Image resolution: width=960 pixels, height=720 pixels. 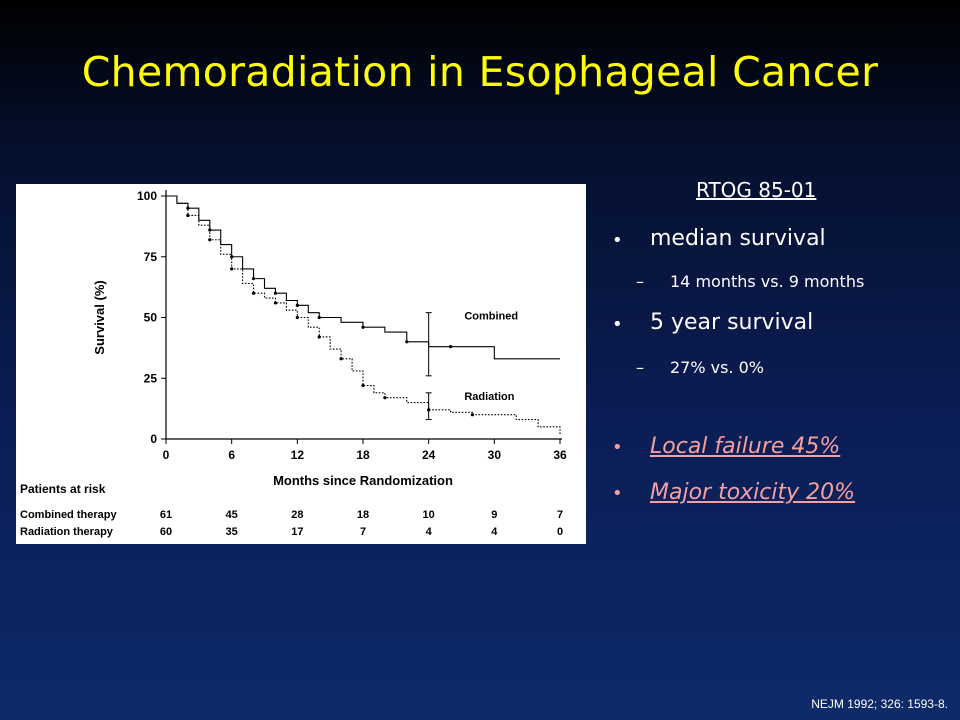 I want to click on citation: NEJM 1992; 326: 1593-8., so click(x=879, y=704).